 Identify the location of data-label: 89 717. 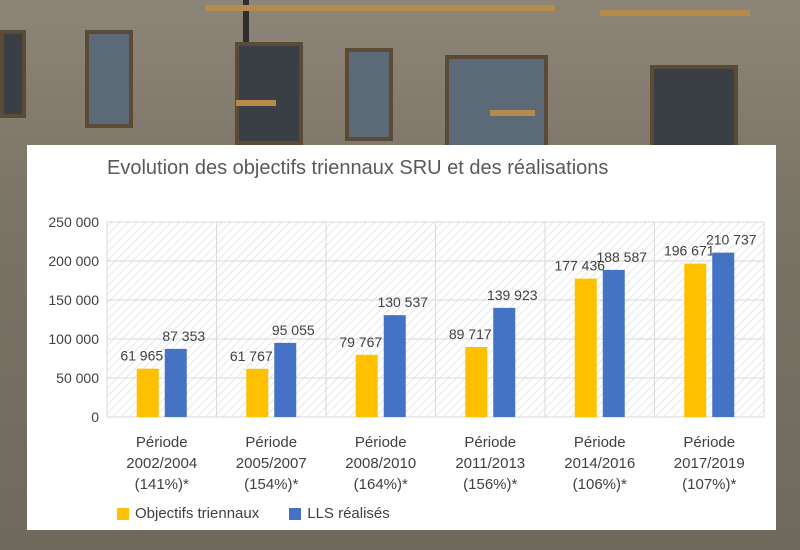
(470, 334).